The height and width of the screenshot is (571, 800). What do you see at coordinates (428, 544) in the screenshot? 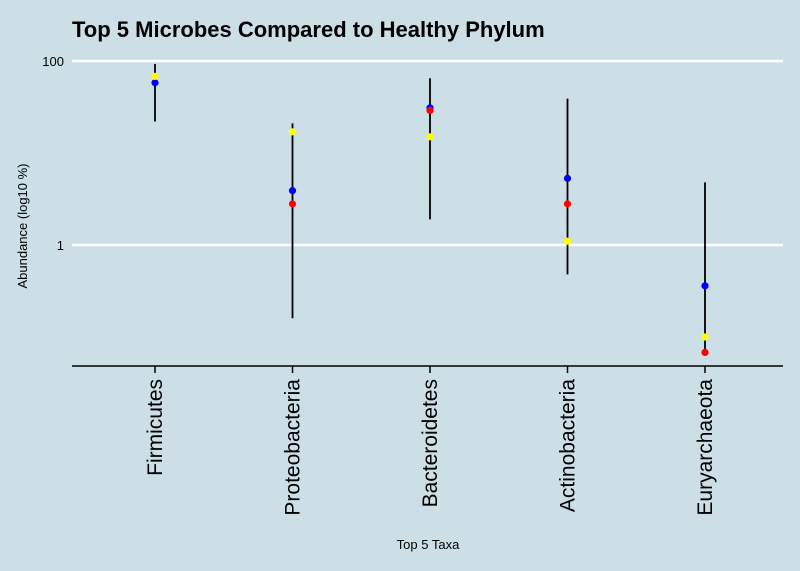
I see `x-axis-title: Top 5 Taxa` at bounding box center [428, 544].